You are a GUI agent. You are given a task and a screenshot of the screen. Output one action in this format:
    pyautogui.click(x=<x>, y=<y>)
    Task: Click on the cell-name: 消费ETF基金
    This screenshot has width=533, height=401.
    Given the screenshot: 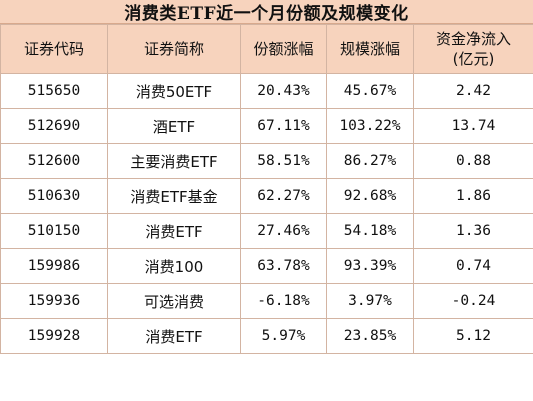 What is the action you would take?
    pyautogui.click(x=174, y=196)
    